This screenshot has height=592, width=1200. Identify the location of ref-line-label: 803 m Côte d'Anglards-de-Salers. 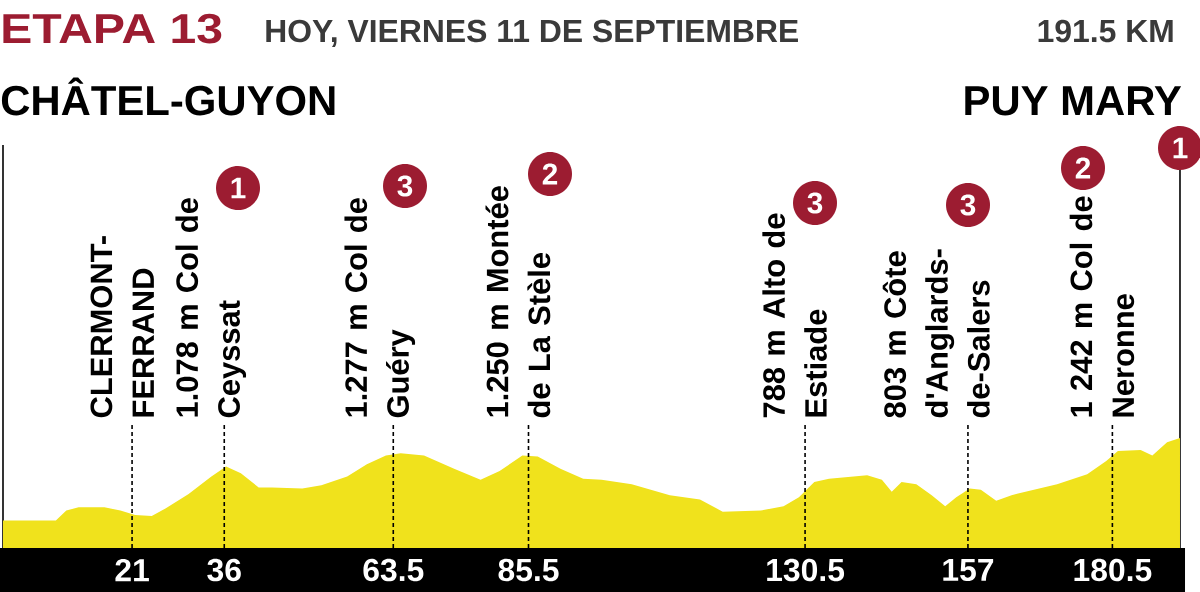
(936, 333).